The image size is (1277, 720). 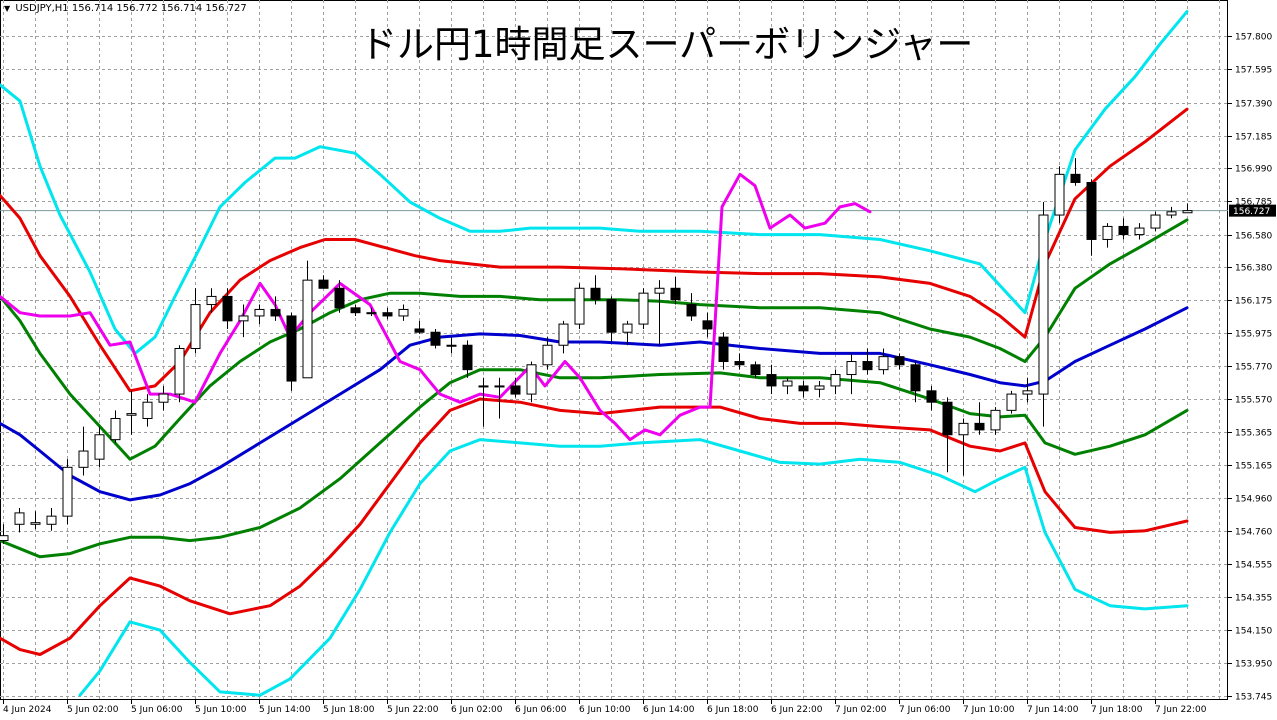 What do you see at coordinates (1253, 467) in the screenshot?
I see `y-tick-label: 155.165` at bounding box center [1253, 467].